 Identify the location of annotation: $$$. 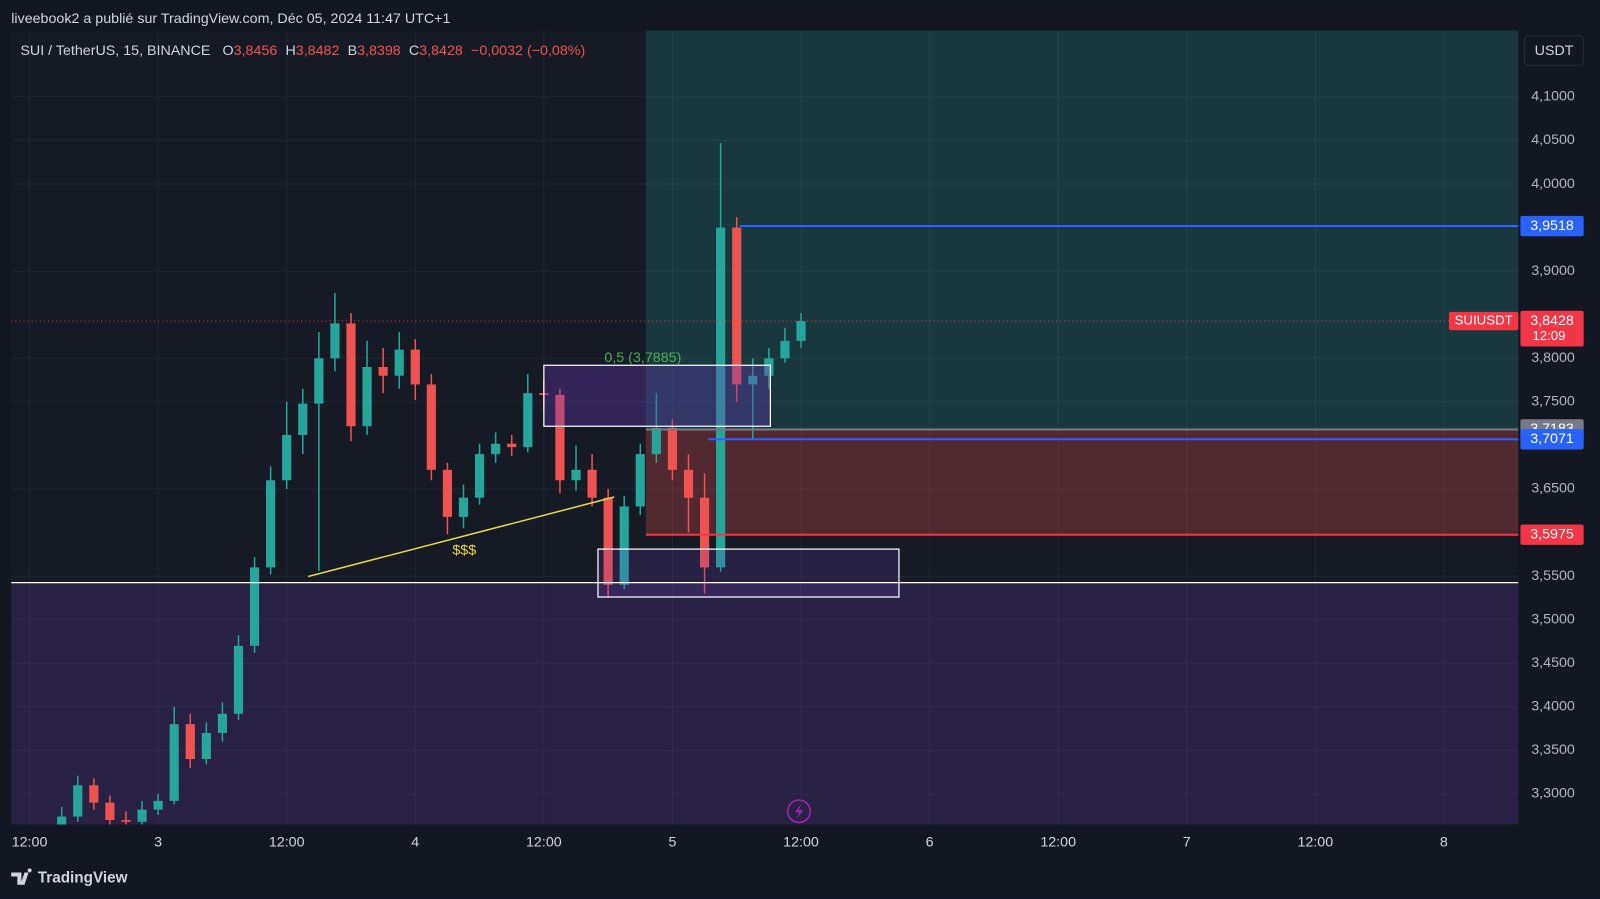
(464, 551).